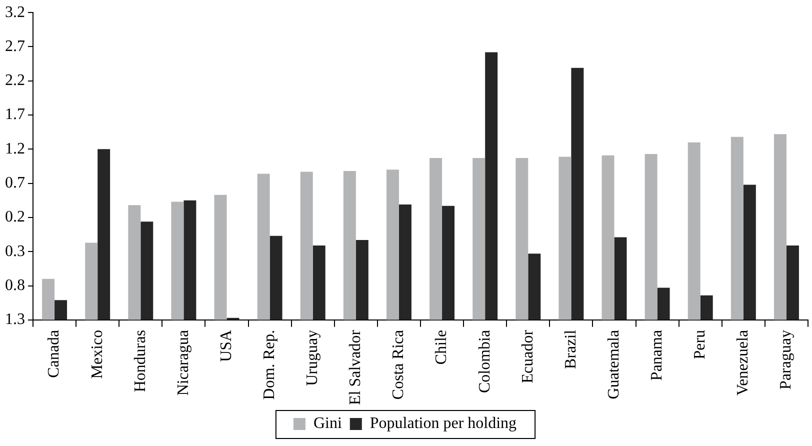  I want to click on x-tick-label: Mexico, so click(97, 354).